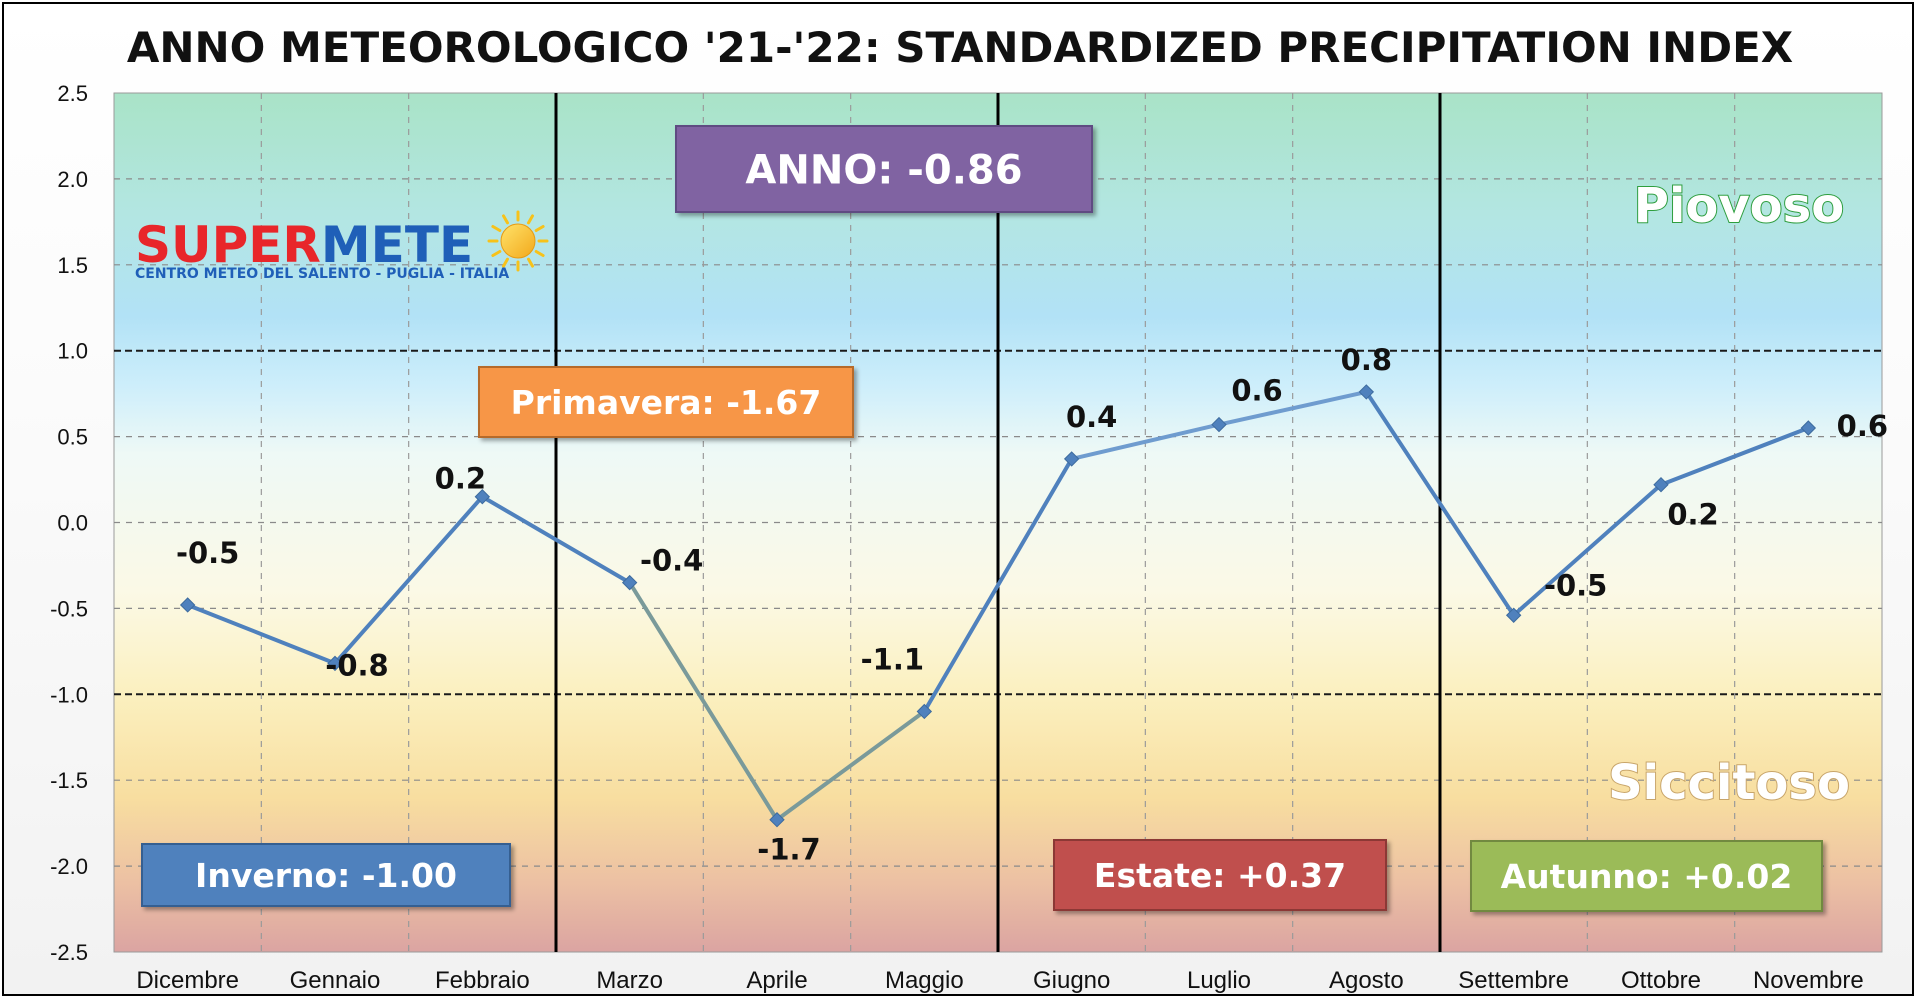 This screenshot has height=1000, width=1920. Describe the element at coordinates (207, 553) in the screenshot. I see `data-label-dicembre: -0.5` at that location.